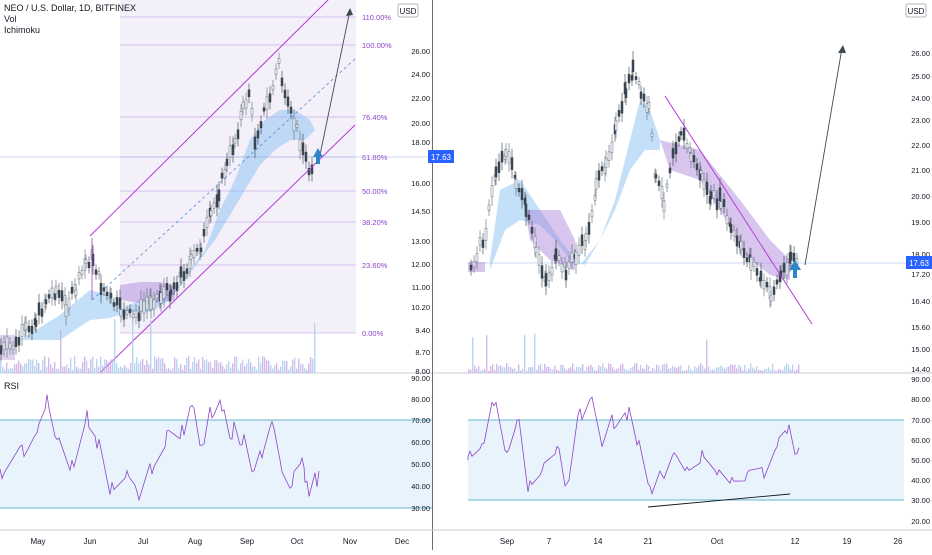 This screenshot has height=555, width=932. Describe the element at coordinates (227, 249) in the screenshot. I see `channel-lower` at that location.